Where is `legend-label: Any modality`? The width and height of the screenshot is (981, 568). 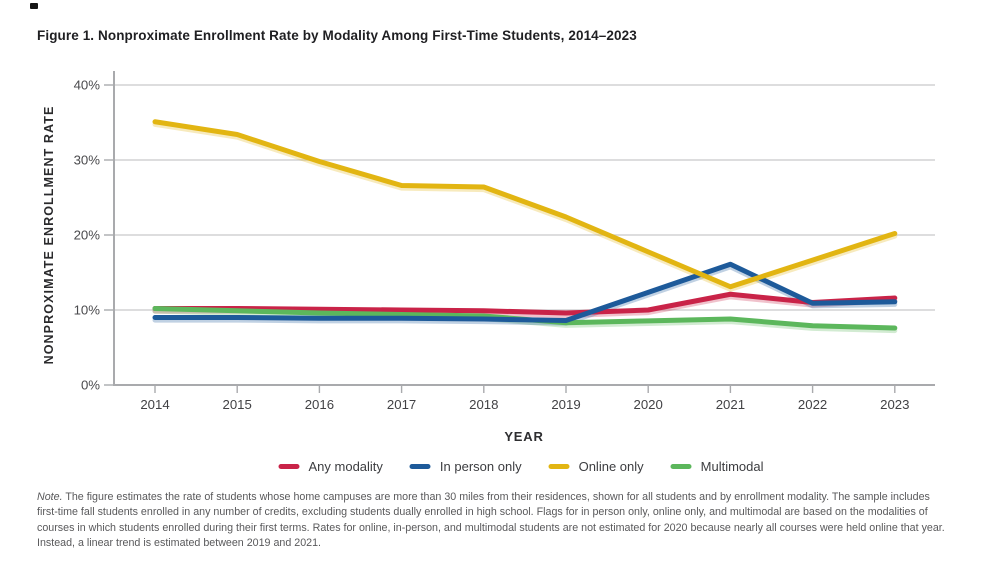 legend-label: Any modality is located at coordinates (345, 466).